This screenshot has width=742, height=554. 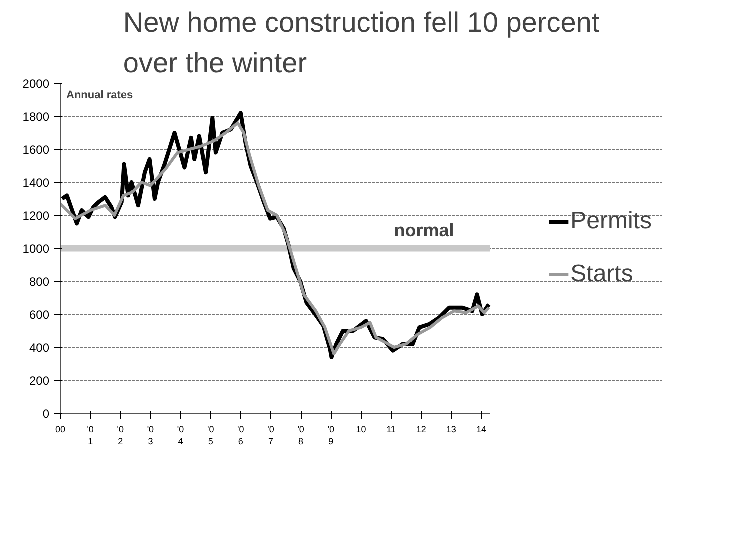 I want to click on y-tick-label: 2000, so click(x=36, y=84).